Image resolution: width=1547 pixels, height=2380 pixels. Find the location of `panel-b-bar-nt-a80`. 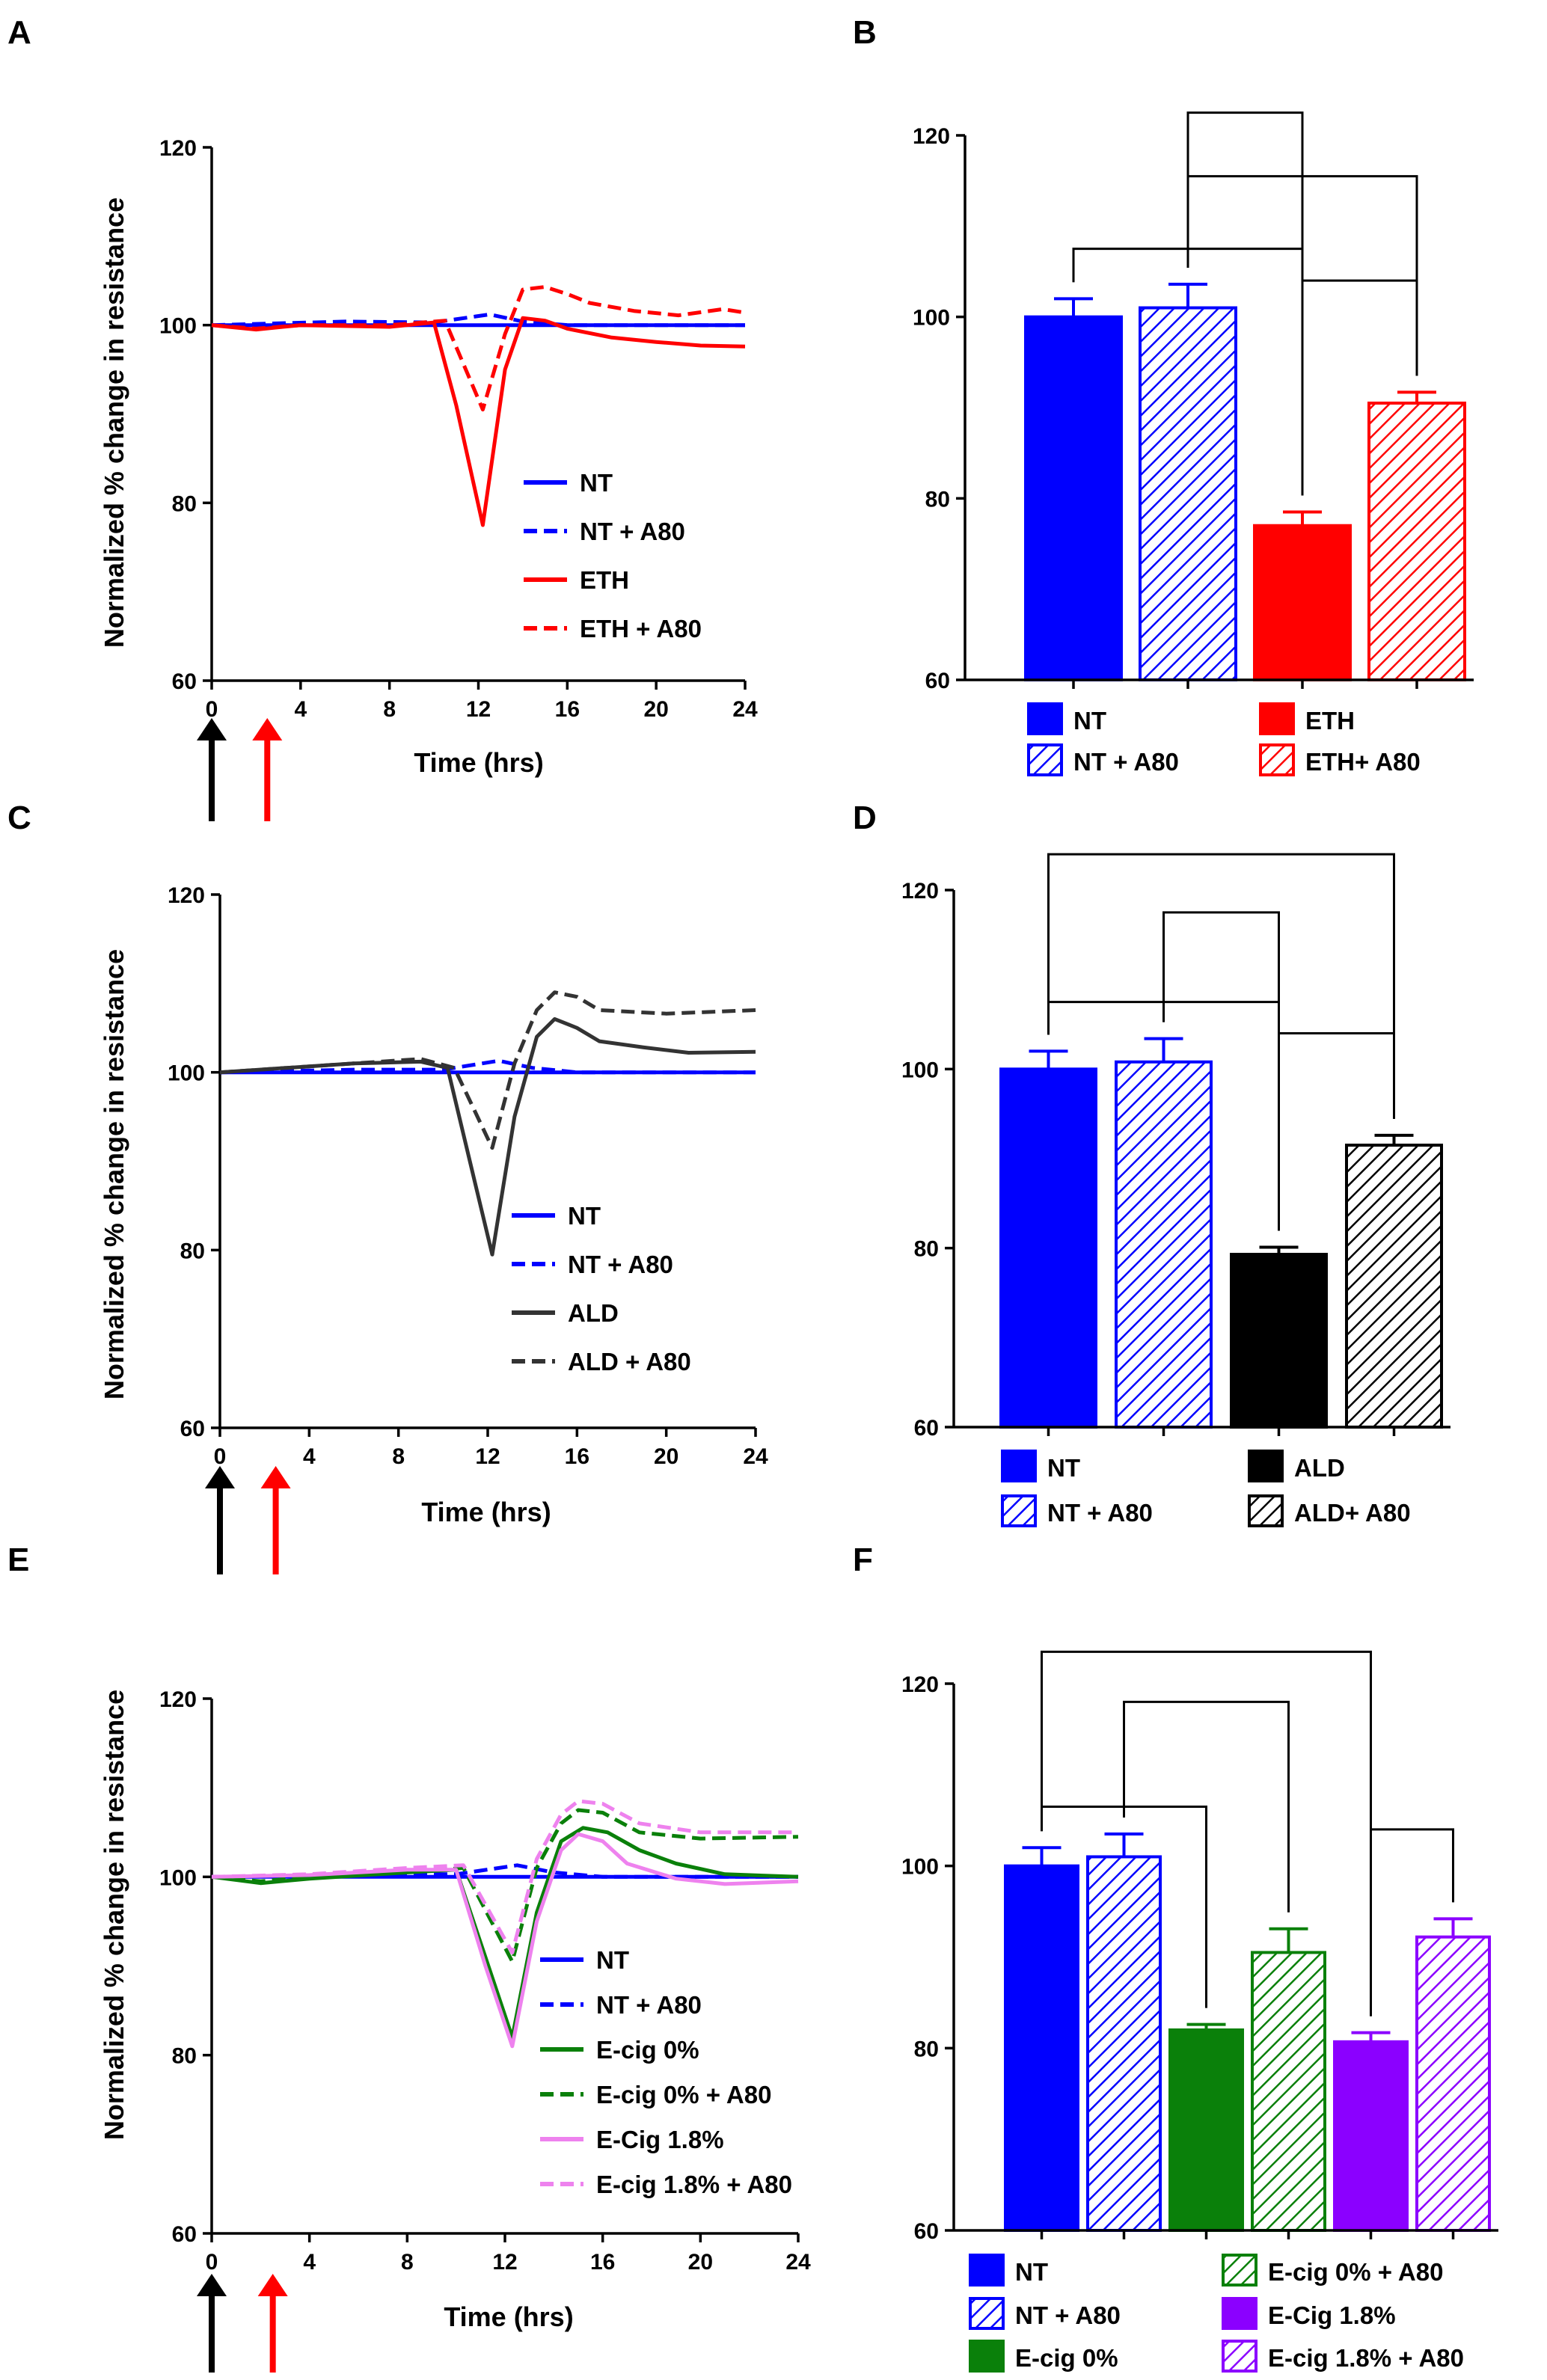

panel-b-bar-nt-a80 is located at coordinates (1188, 493).